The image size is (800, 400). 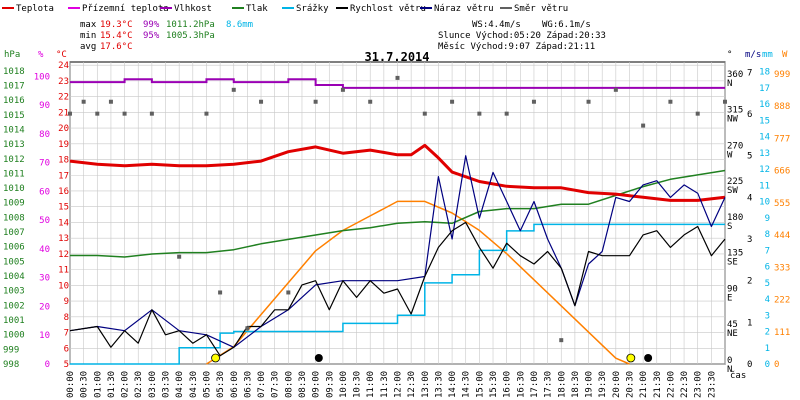 I want to click on axis-tick-direction: 270, so click(x=735, y=146).